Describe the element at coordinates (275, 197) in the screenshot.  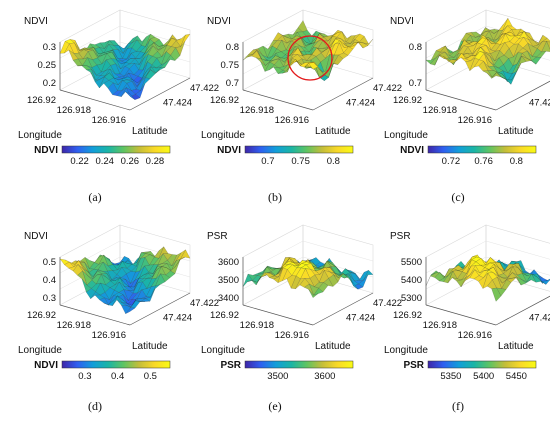
I see `panel-tag: (b)` at that location.